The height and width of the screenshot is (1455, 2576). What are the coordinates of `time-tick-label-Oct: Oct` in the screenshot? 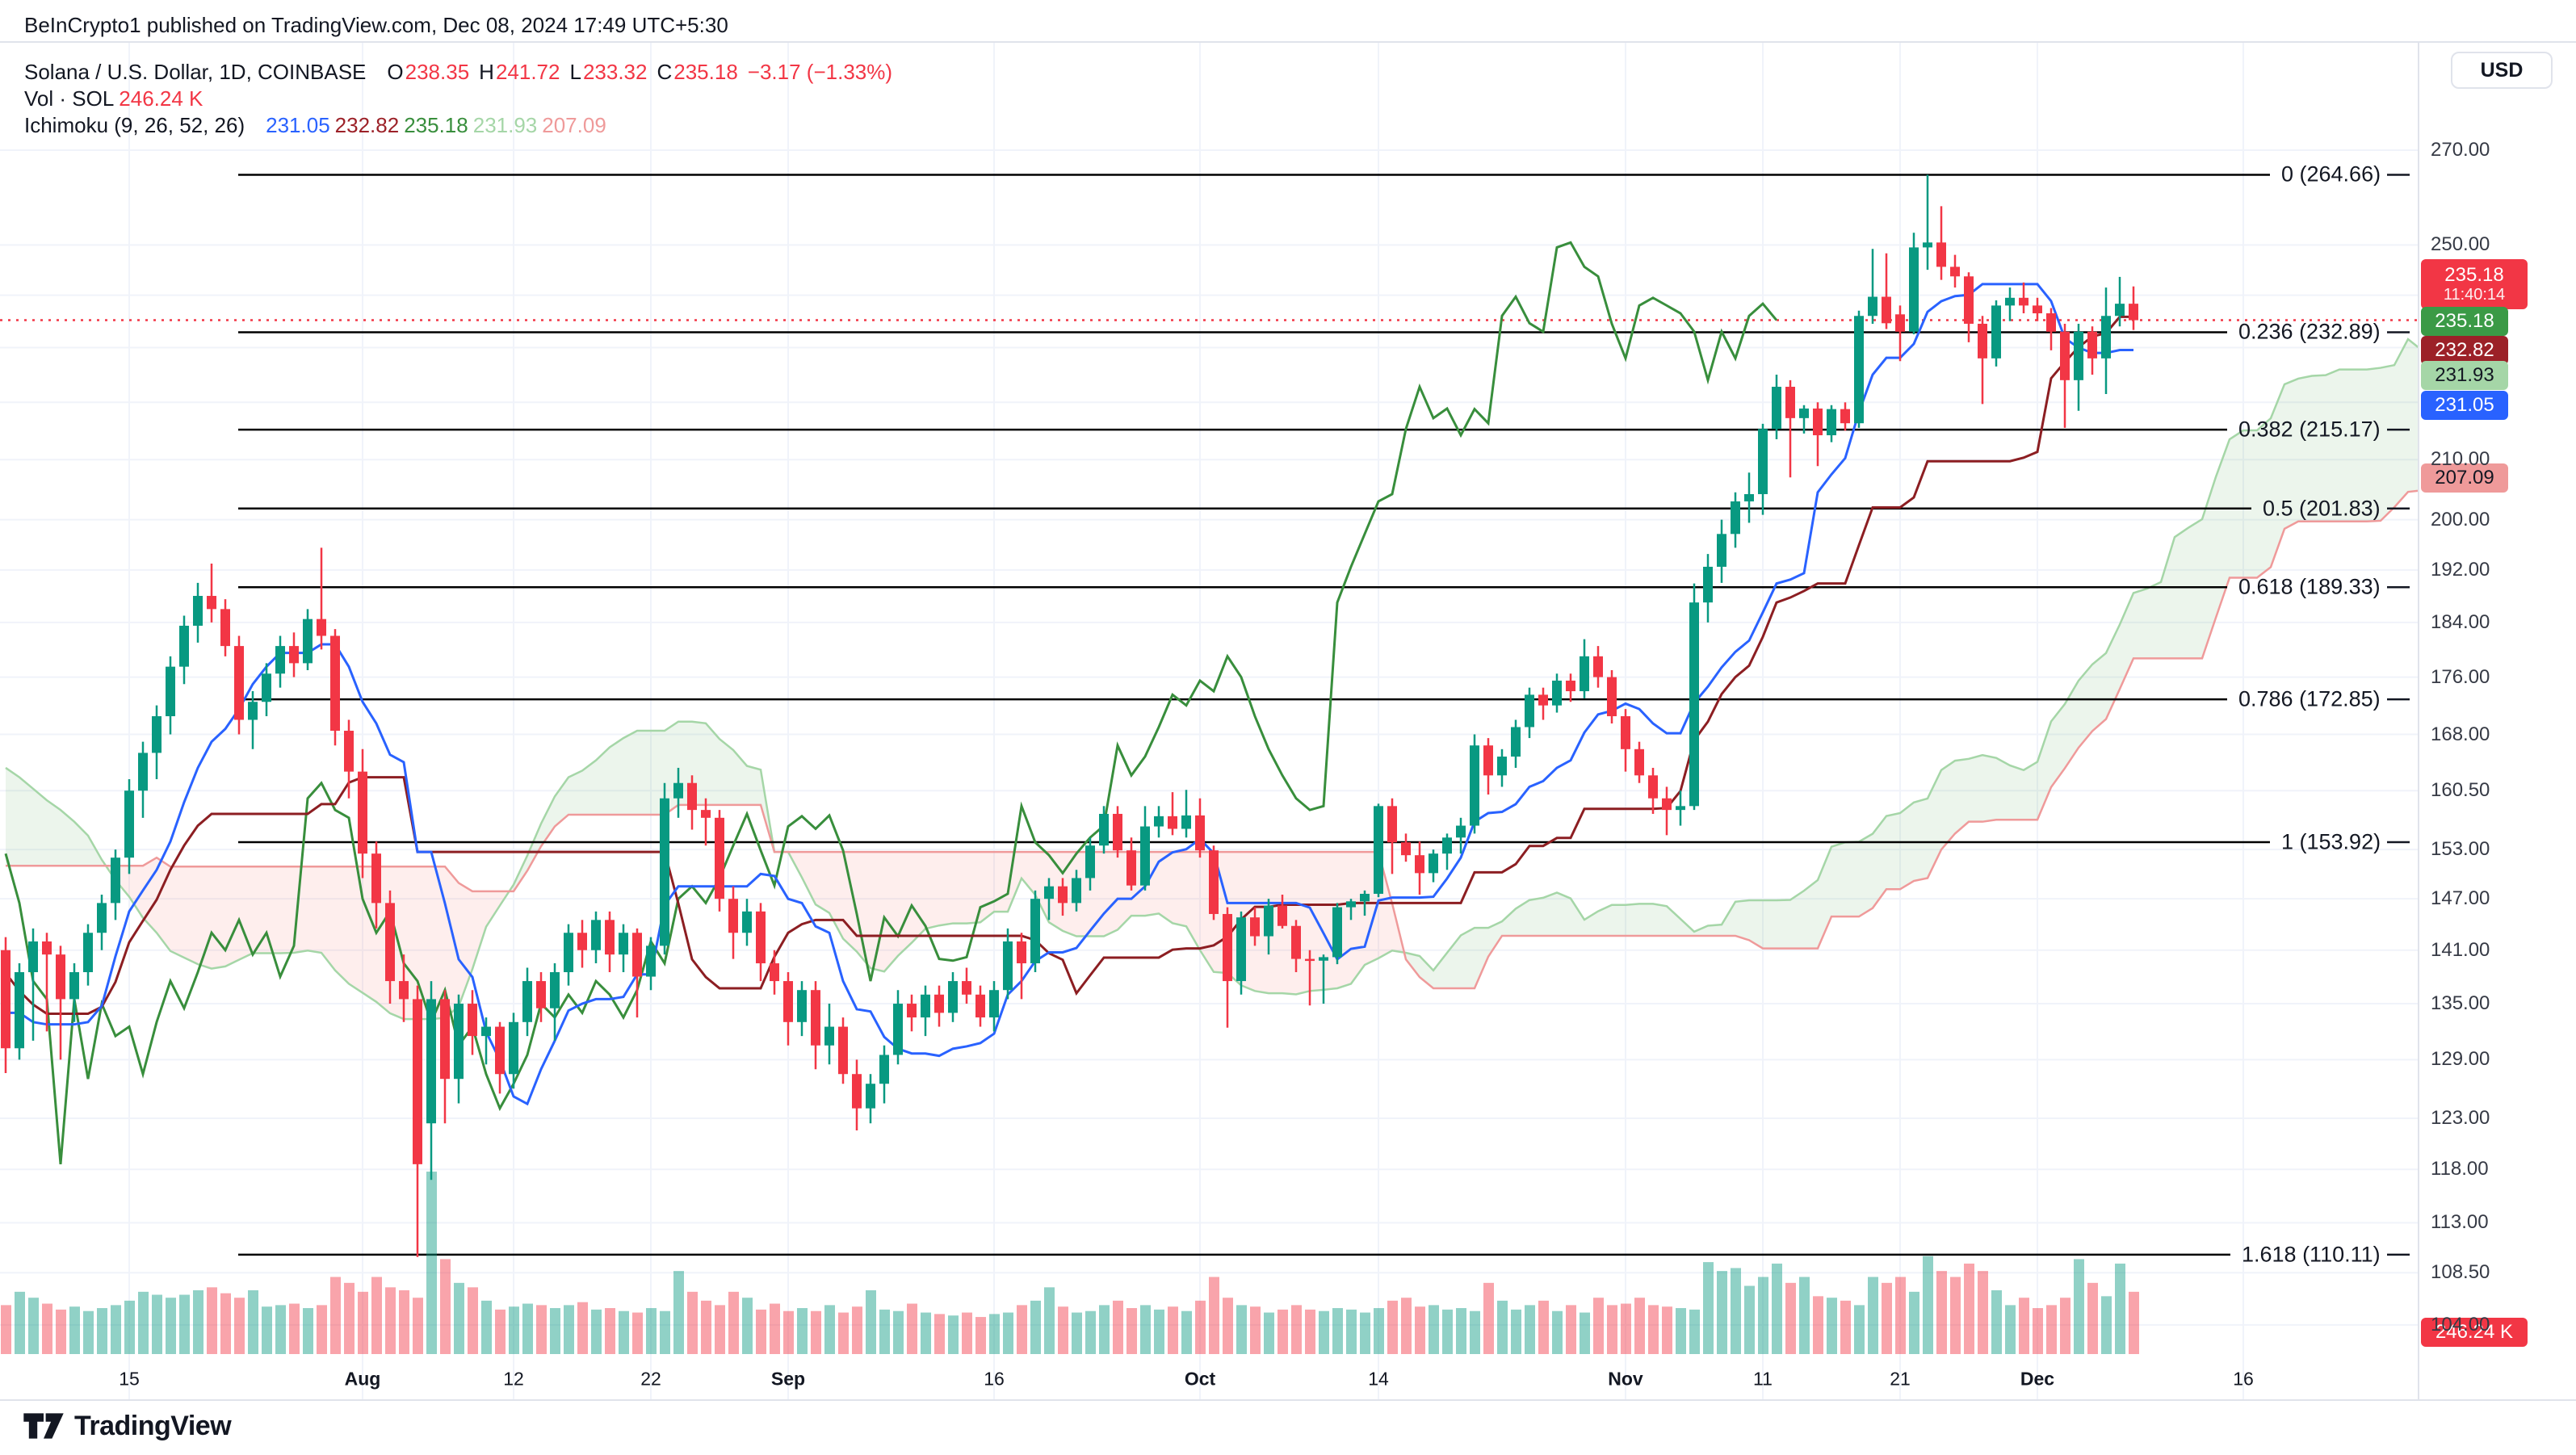 It's located at (1200, 1379).